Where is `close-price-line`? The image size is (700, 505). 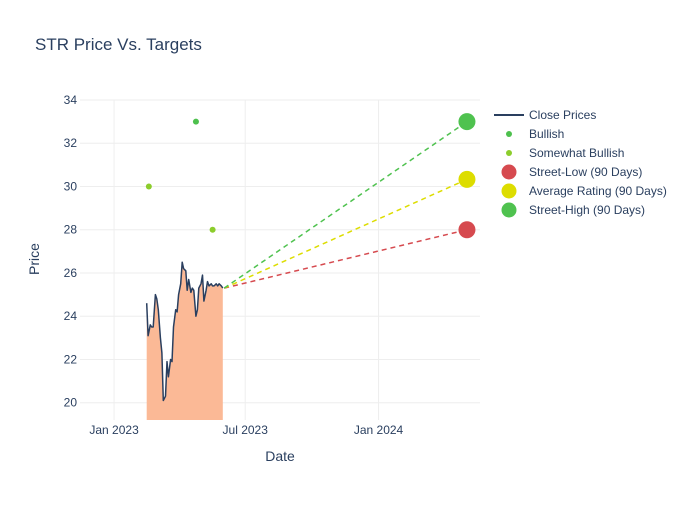 close-price-line is located at coordinates (184, 331).